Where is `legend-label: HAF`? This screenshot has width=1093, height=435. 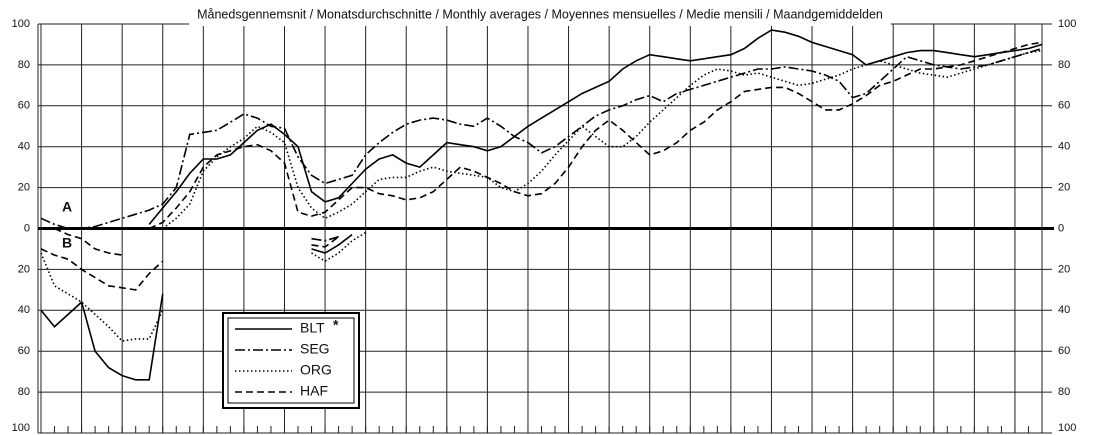
legend-label: HAF is located at coordinates (314, 391).